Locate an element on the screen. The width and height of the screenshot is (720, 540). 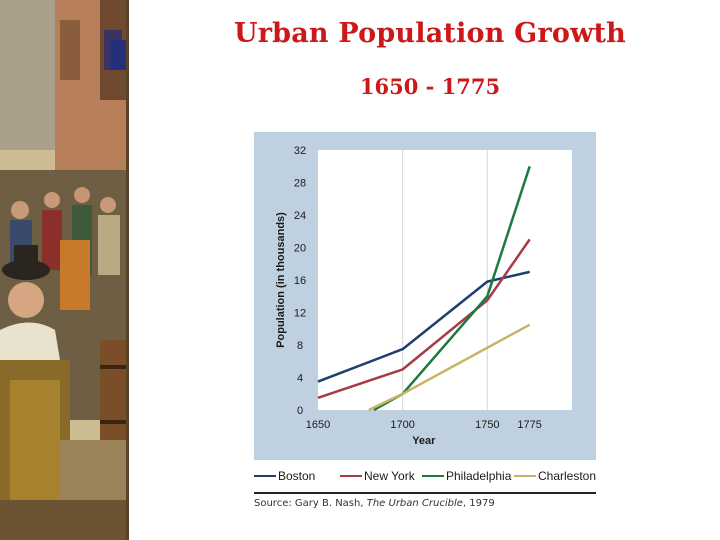
source-suffix: , 1979 is located at coordinates (478, 503).